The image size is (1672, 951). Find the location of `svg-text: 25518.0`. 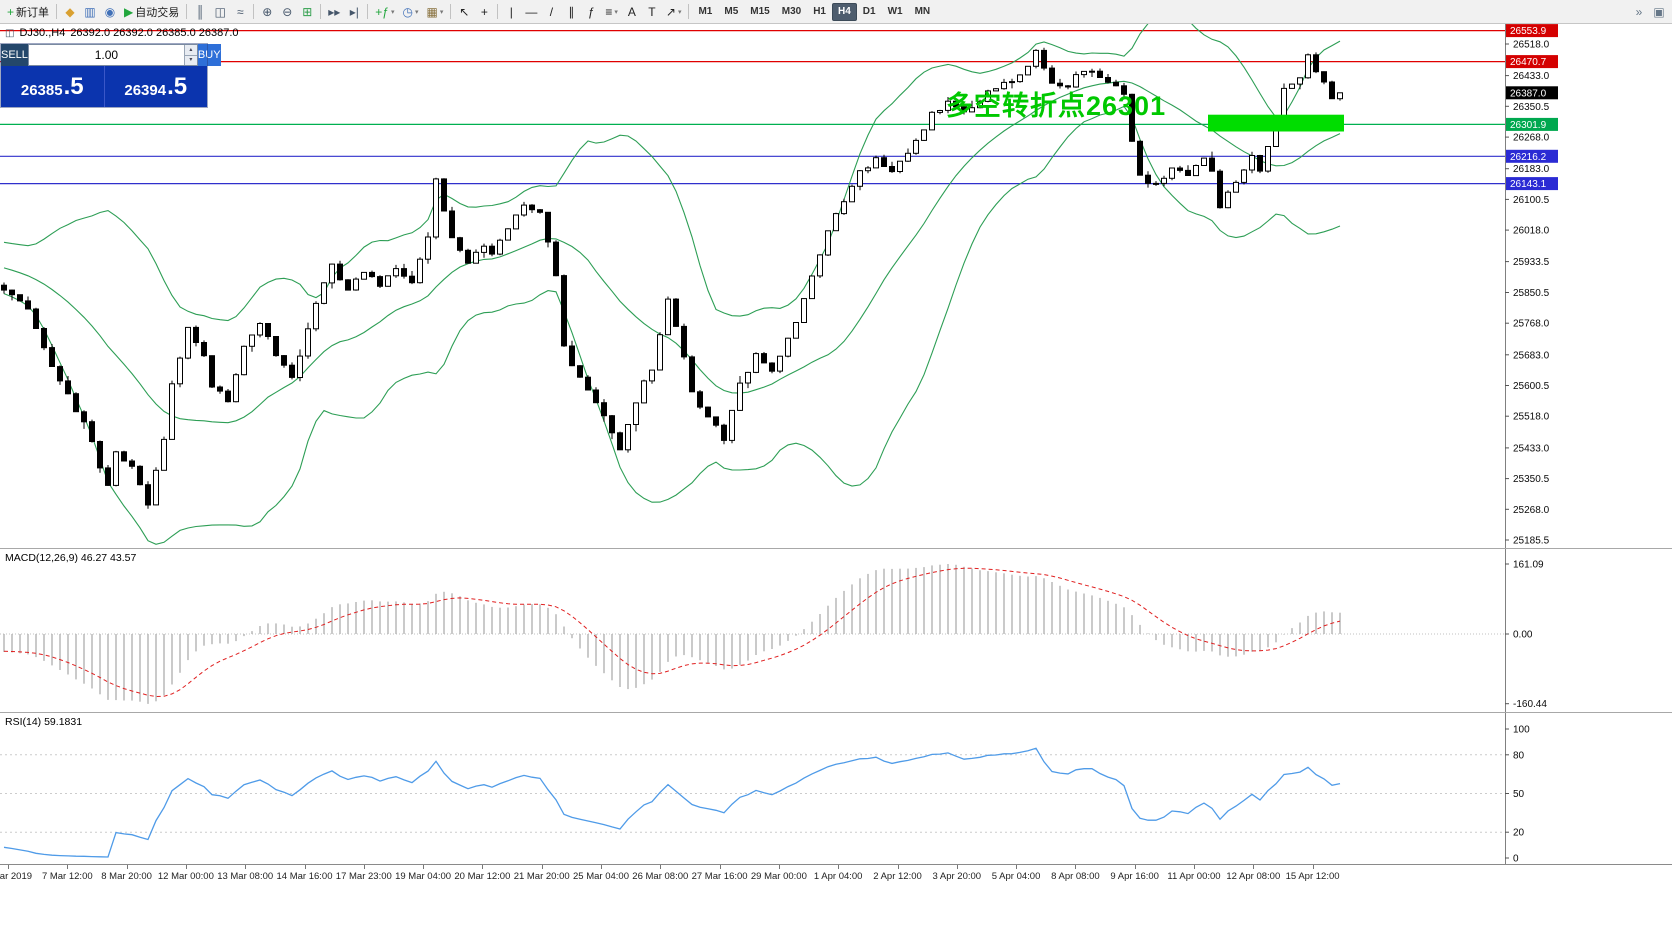

svg-text: 25518.0 is located at coordinates (1531, 417).